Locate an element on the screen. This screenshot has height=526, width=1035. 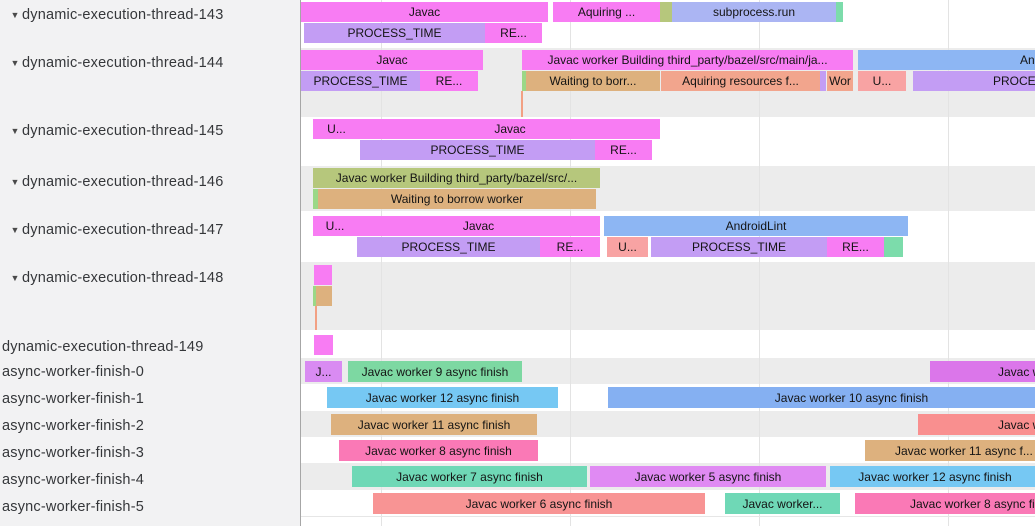
sidebar-row-dynamic-execution-thread-149: dynamic-execution-thread-149 is located at coordinates (150, 347).